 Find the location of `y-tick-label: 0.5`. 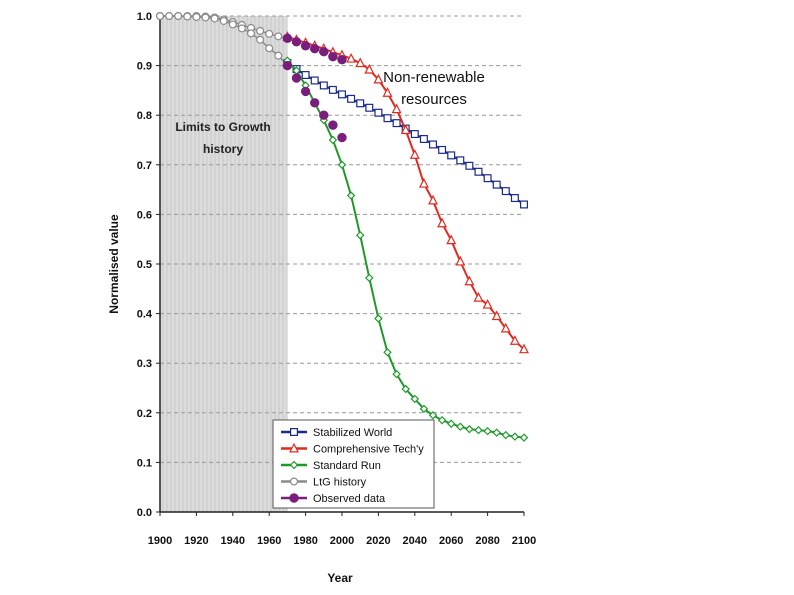

y-tick-label: 0.5 is located at coordinates (144, 265).